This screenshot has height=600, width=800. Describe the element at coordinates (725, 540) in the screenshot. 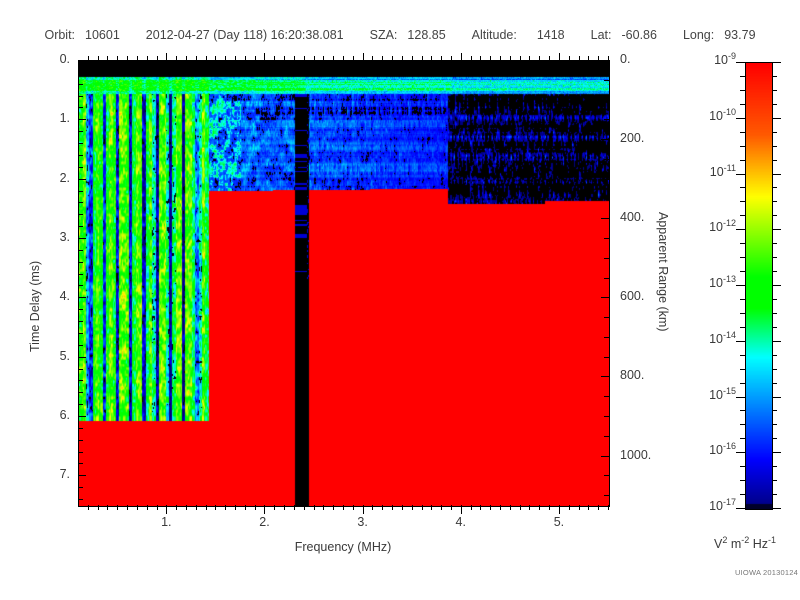

I see `units-volt-exp: 2` at that location.